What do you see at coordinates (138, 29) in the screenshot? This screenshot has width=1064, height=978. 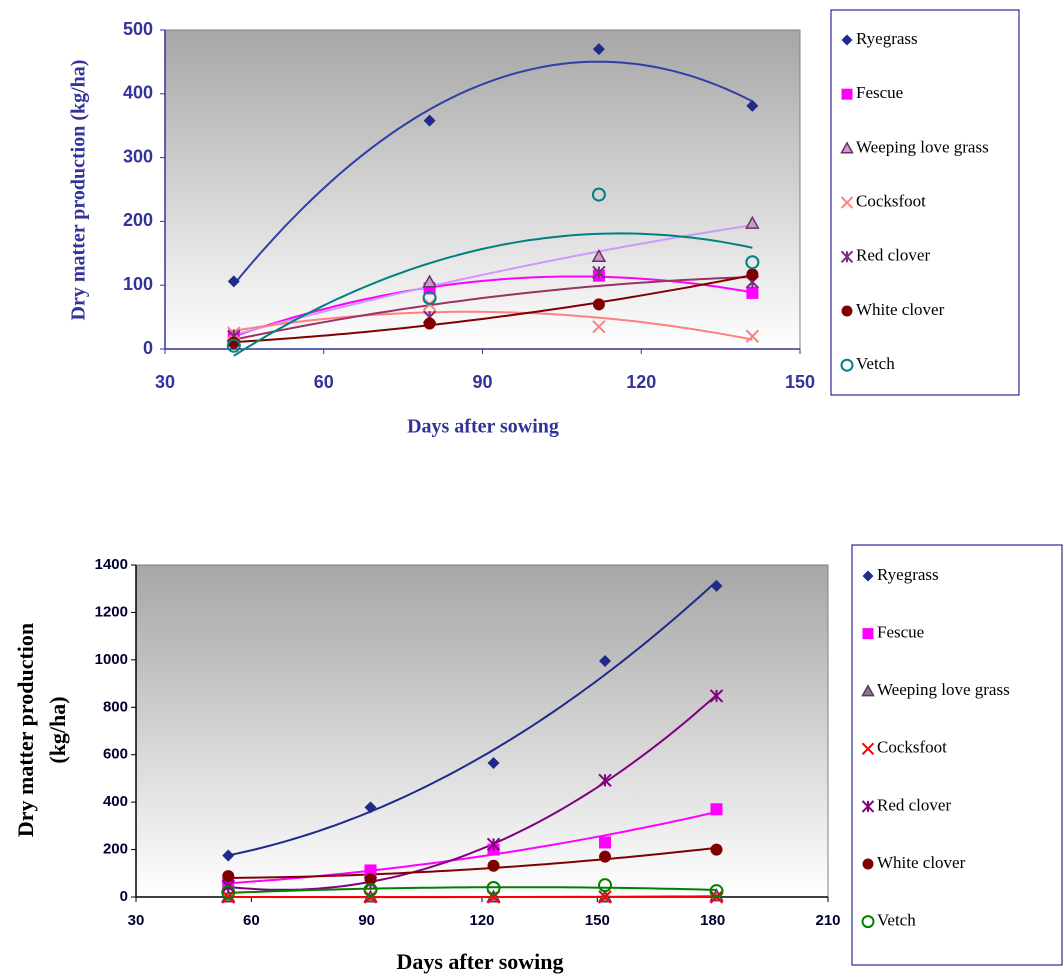 I see `y-tick-label: 500` at bounding box center [138, 29].